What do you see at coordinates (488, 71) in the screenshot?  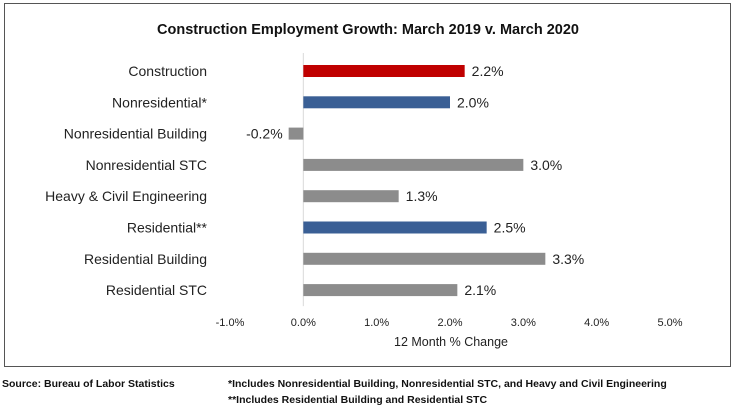 I see `data-label: 2.2%` at bounding box center [488, 71].